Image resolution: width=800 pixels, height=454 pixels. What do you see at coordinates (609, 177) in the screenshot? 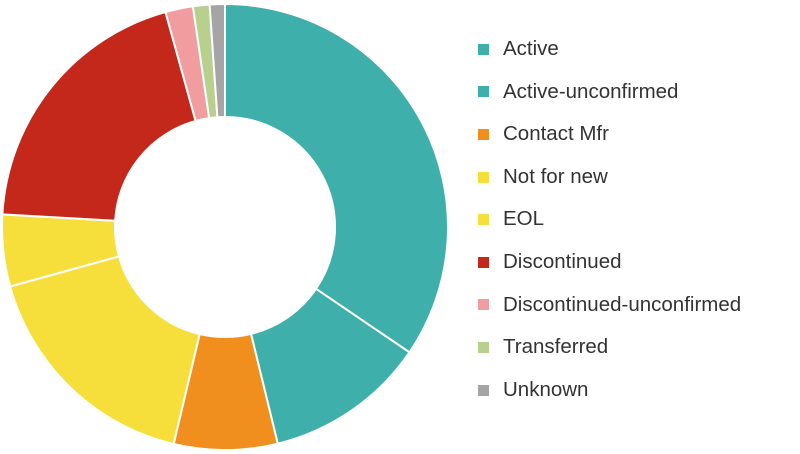
I see `legend-item-not-for-new: Not for new` at bounding box center [609, 177].